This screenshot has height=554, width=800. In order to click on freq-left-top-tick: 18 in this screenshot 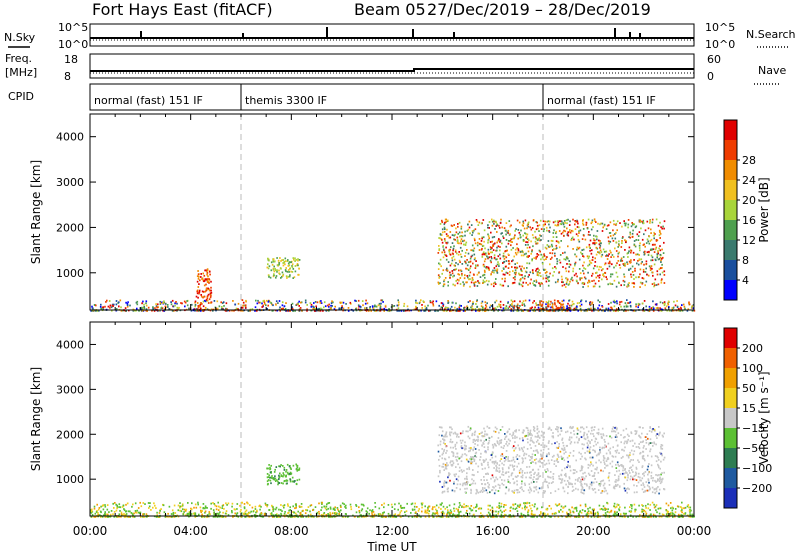, I will do `click(71, 59)`.